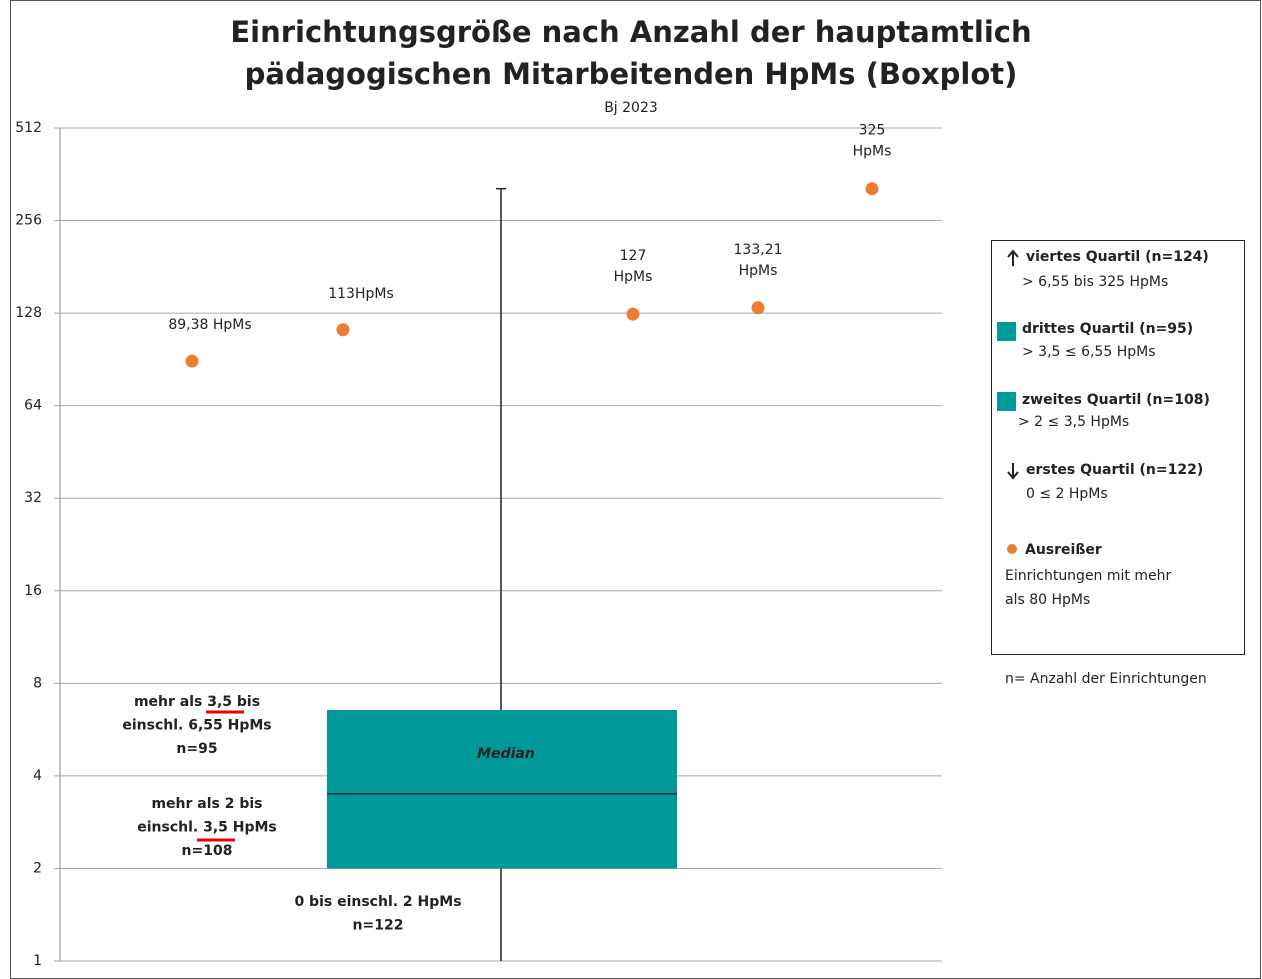  What do you see at coordinates (196, 749) in the screenshot?
I see `annotation: n=95` at bounding box center [196, 749].